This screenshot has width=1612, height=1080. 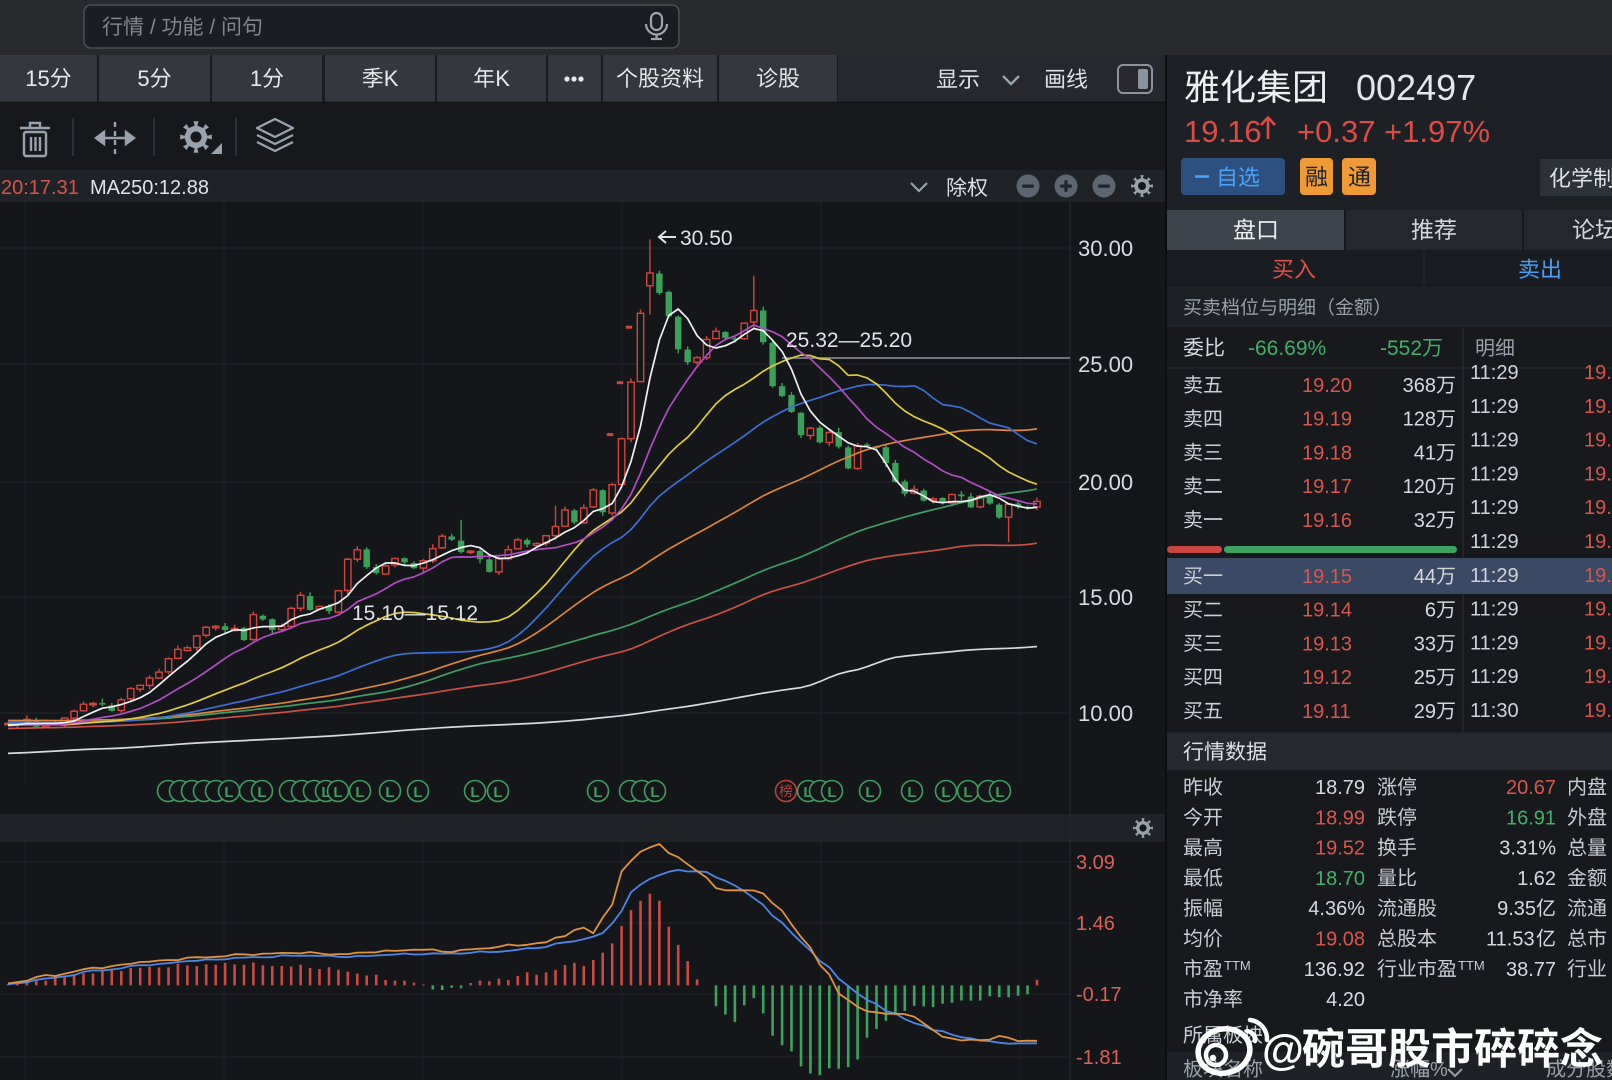 What do you see at coordinates (1425, 644) in the screenshot?
I see `svg-text: 33` at bounding box center [1425, 644].